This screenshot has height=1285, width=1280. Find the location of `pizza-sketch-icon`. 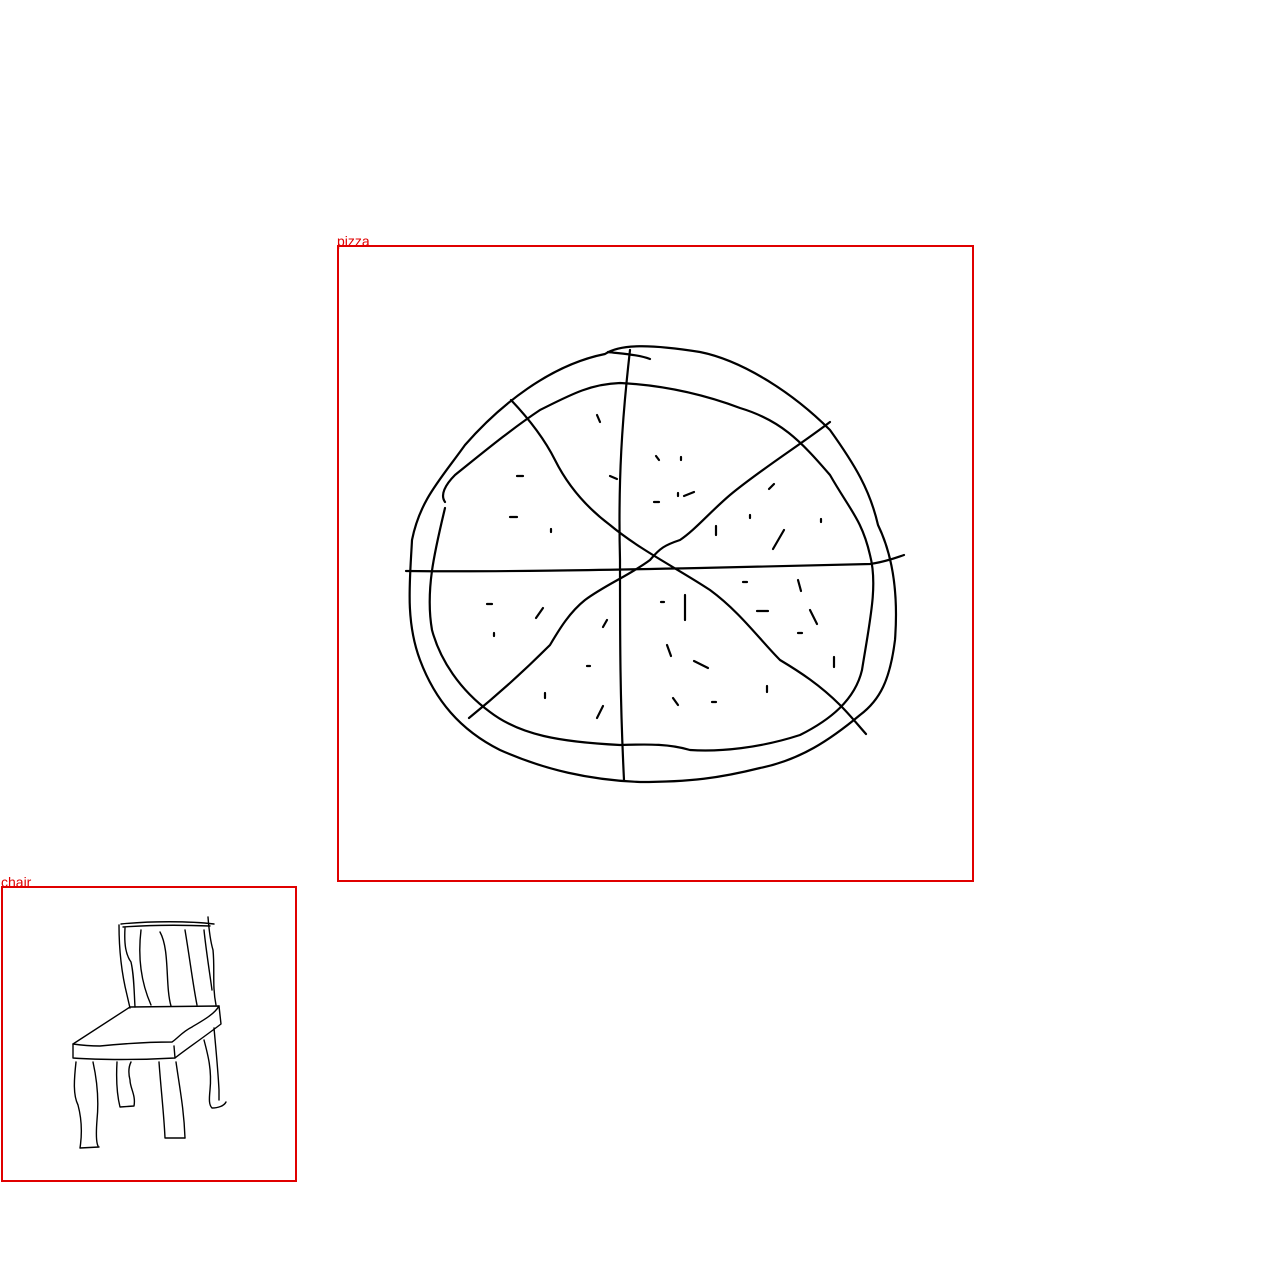

pizza-sketch-icon is located at coordinates (655, 564).